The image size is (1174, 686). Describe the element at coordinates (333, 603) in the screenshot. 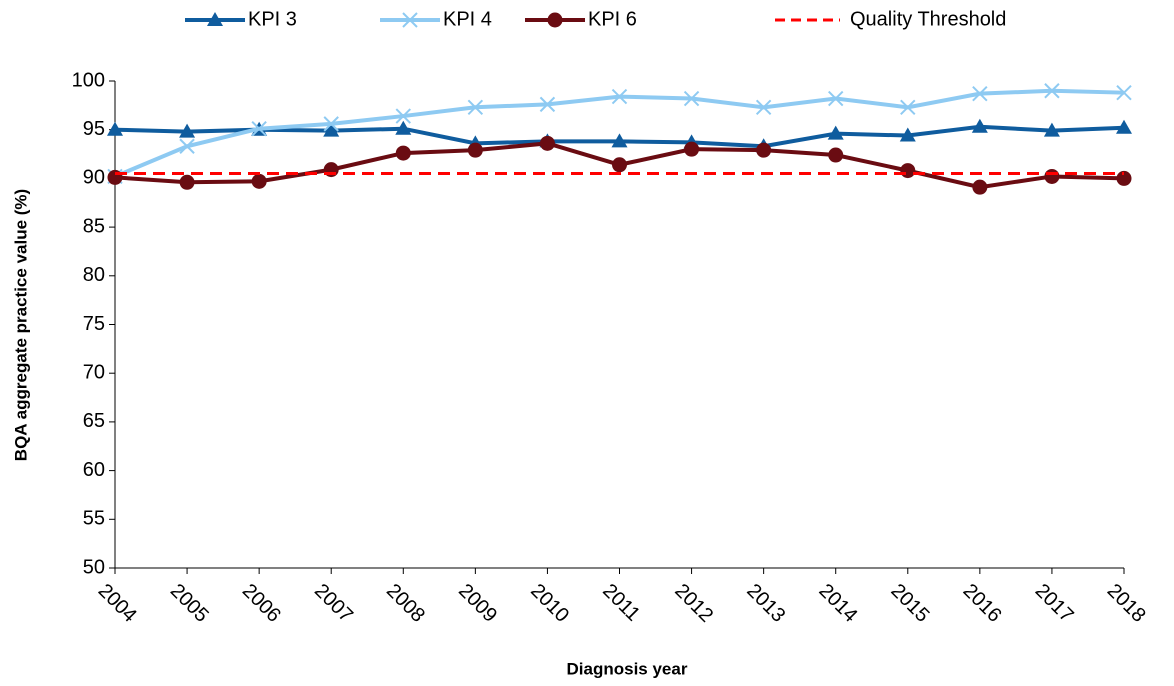

I see `x-tick-label: 2007` at that location.